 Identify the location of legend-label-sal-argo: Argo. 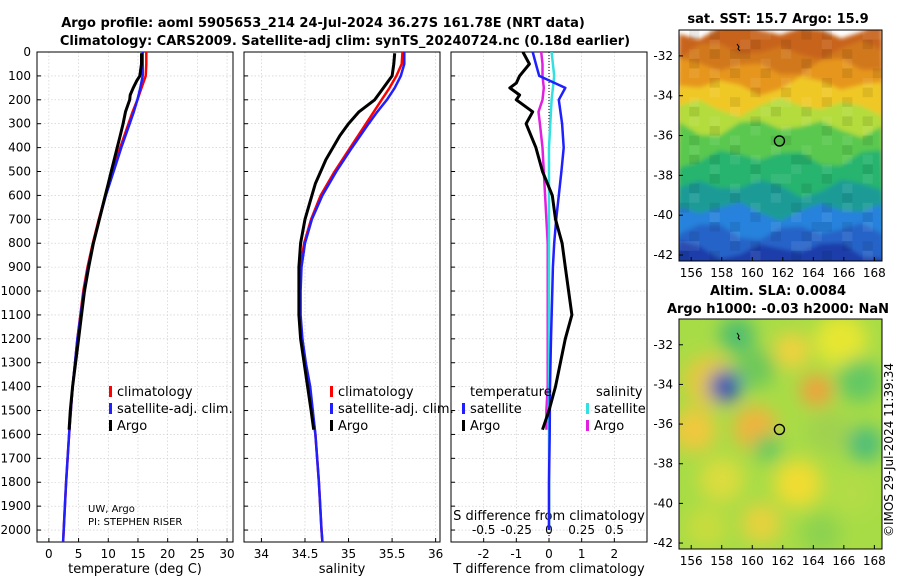
(609, 426).